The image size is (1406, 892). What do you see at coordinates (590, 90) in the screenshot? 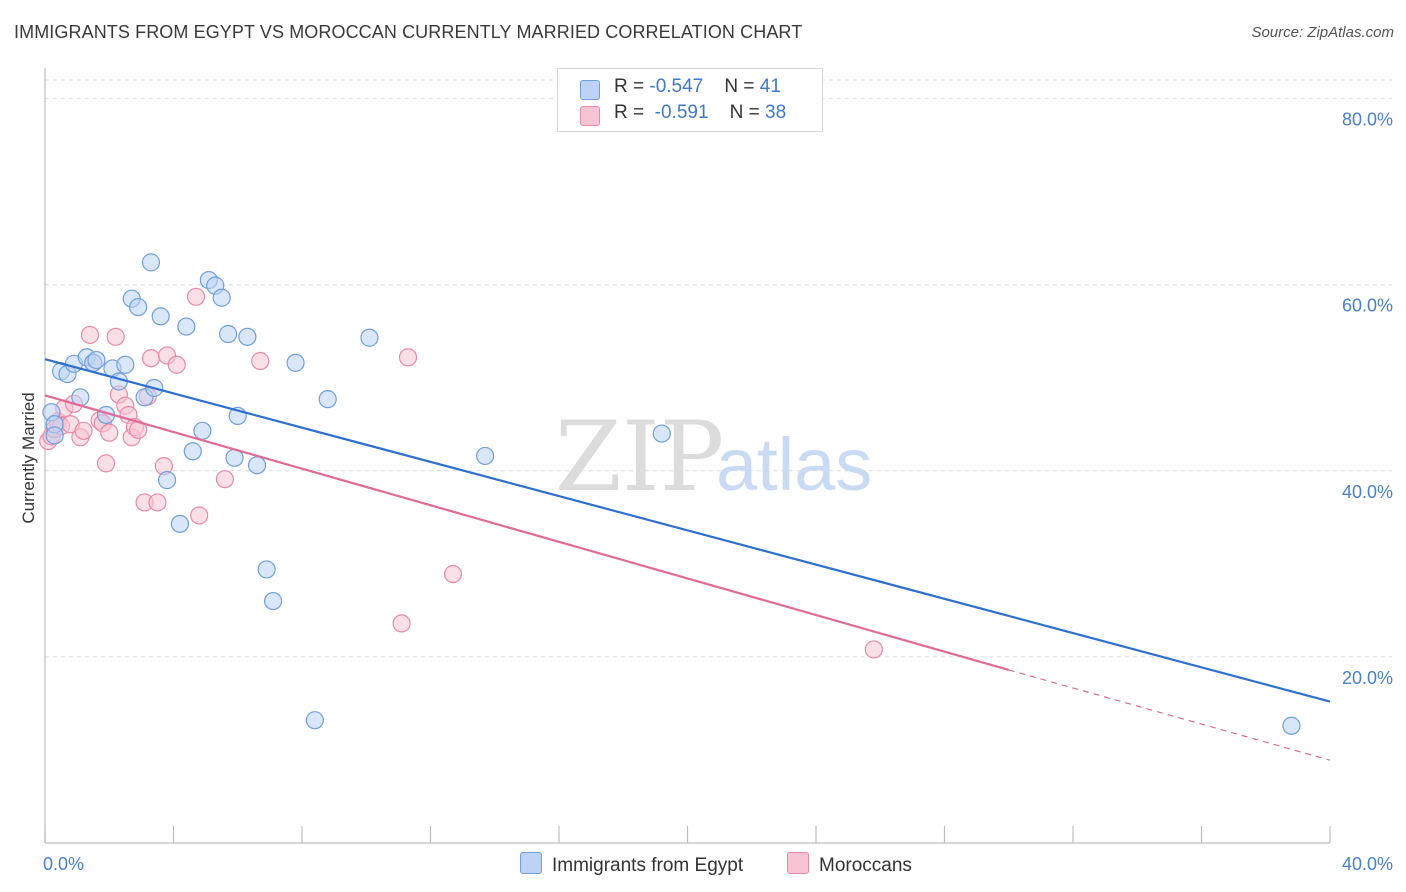
I see `legend-swatch-egypt` at bounding box center [590, 90].